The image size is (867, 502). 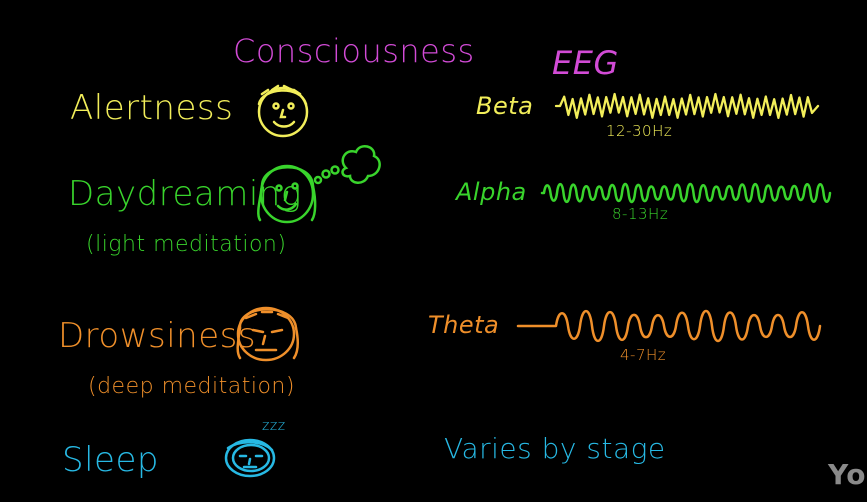 What do you see at coordinates (274, 426) in the screenshot?
I see `snore-text: zzz` at bounding box center [274, 426].